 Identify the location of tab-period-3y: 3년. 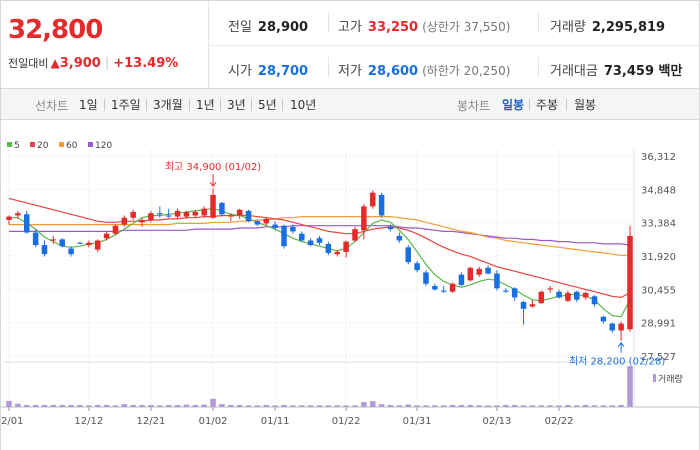
(236, 105).